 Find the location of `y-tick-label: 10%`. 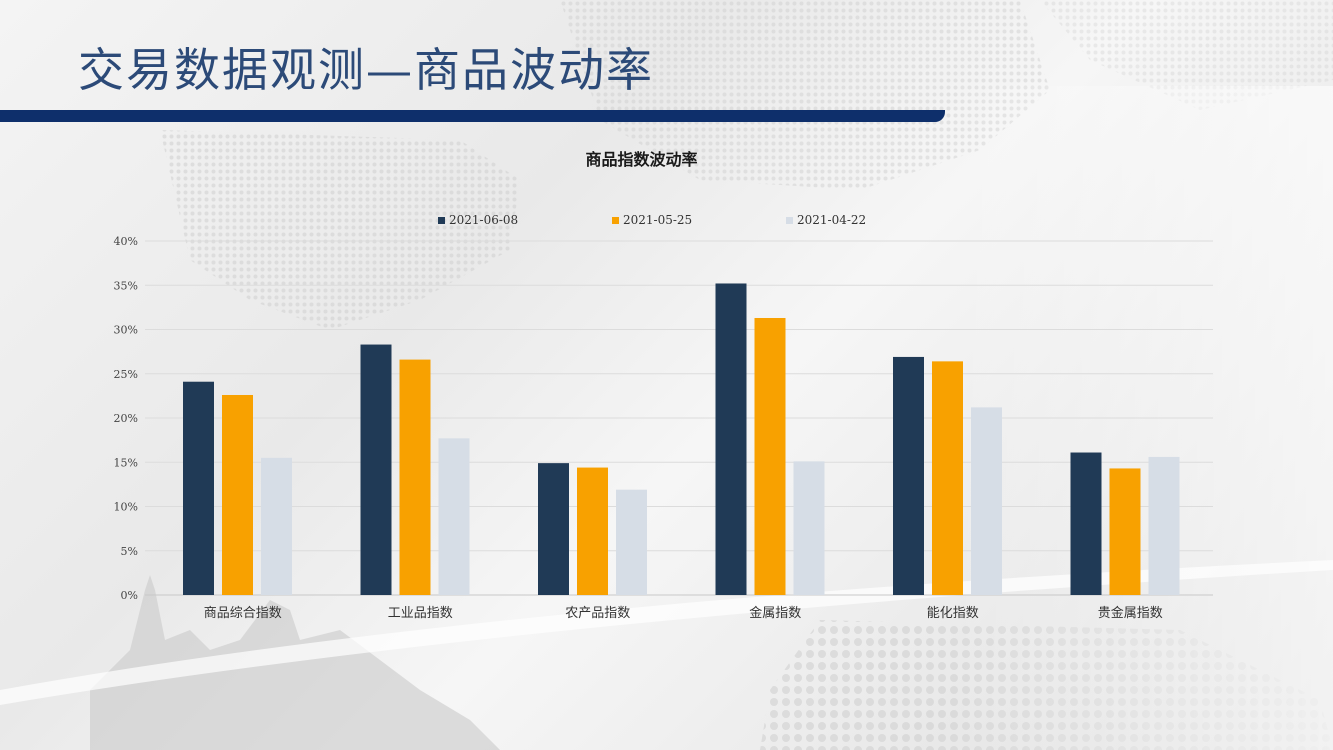

y-tick-label: 10% is located at coordinates (126, 507).